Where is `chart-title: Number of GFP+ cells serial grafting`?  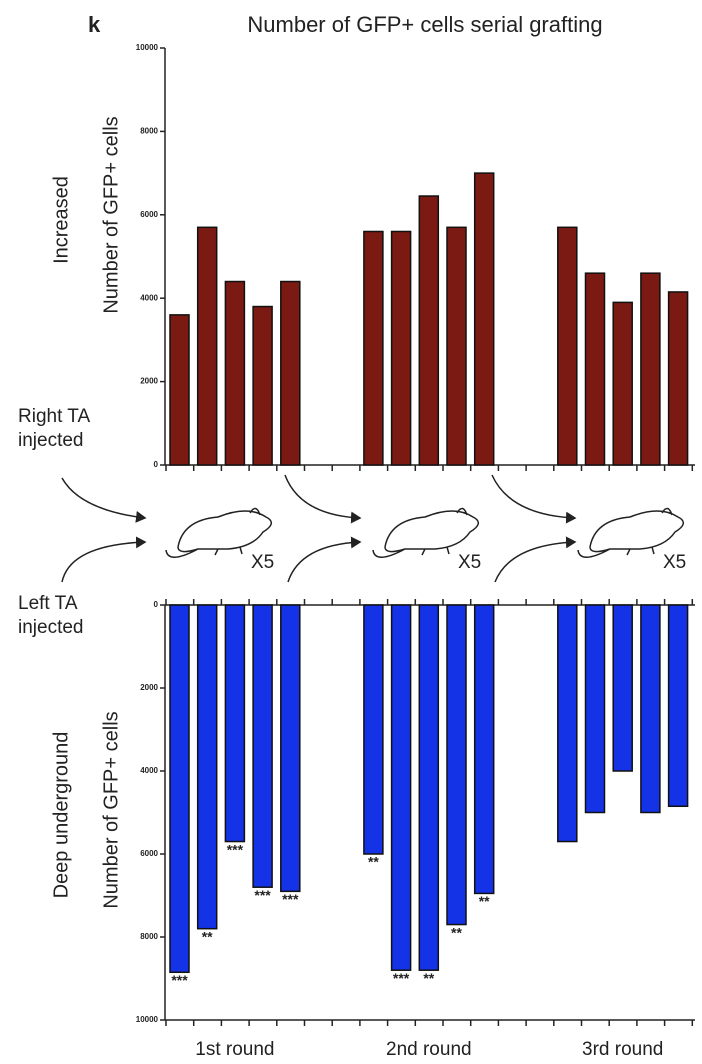
chart-title: Number of GFP+ cells serial grafting is located at coordinates (424, 24).